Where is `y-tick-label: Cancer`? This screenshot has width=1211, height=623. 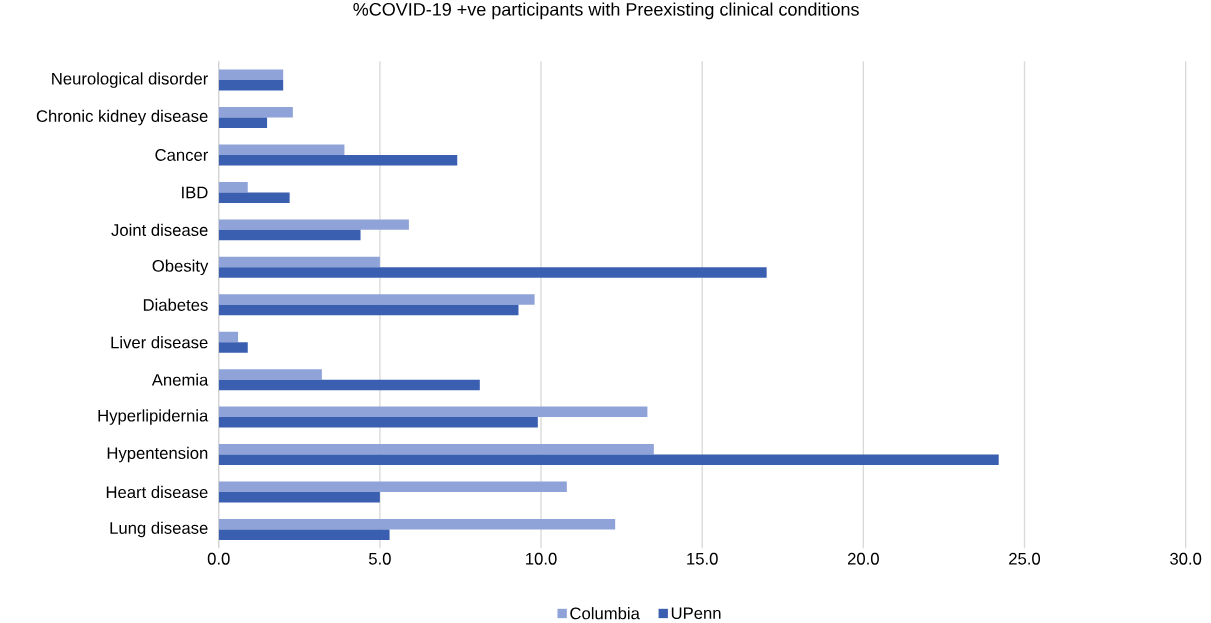
y-tick-label: Cancer is located at coordinates (182, 155).